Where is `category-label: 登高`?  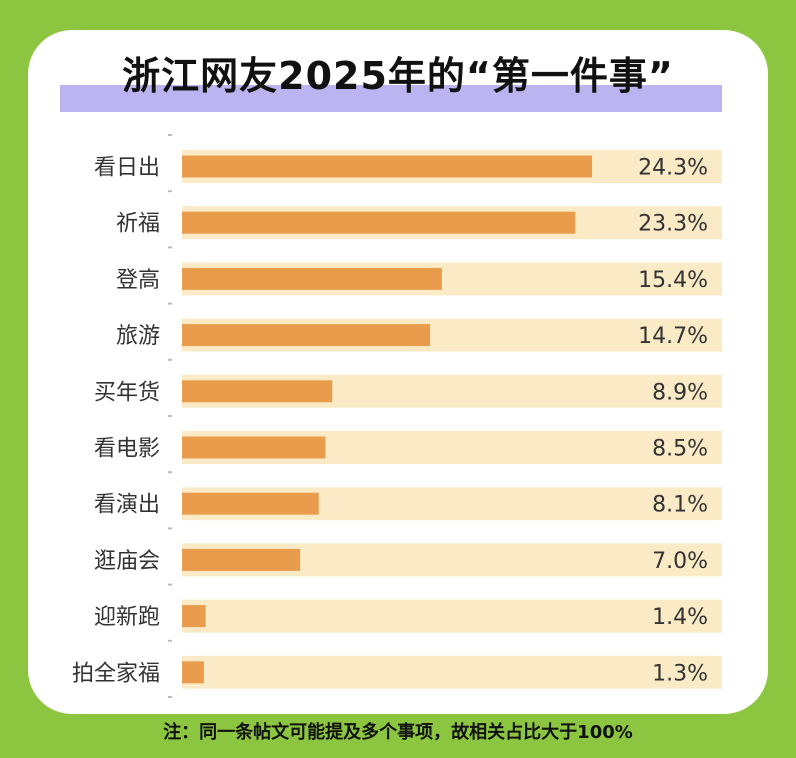 category-label: 登高 is located at coordinates (138, 280).